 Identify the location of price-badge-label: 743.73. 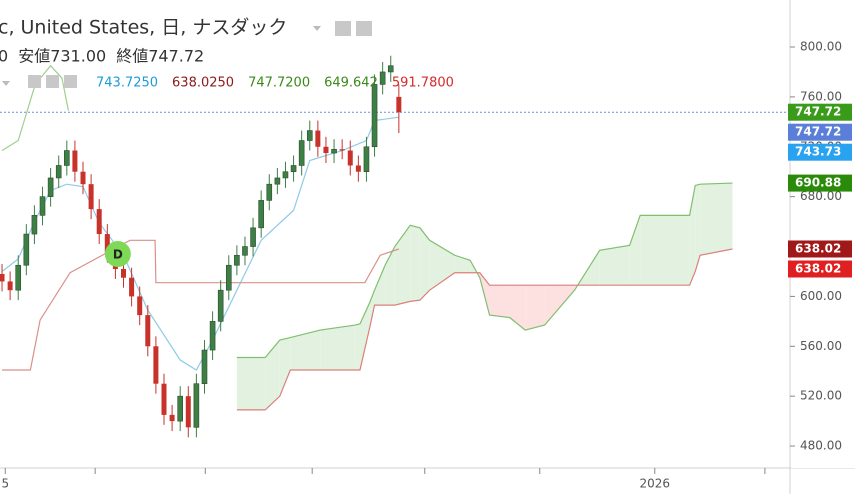
(818, 152).